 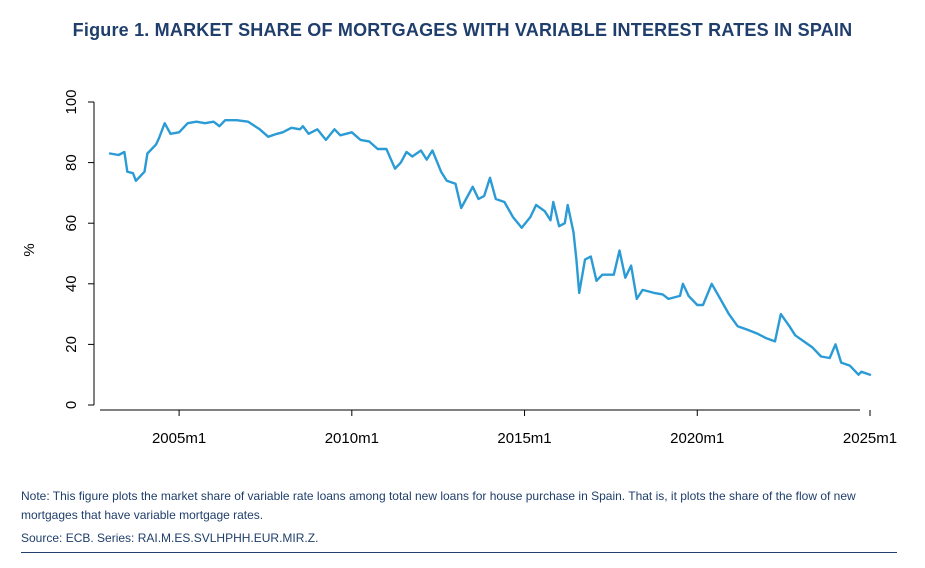 I want to click on x-tick-label: 2015m1, so click(x=524, y=438).